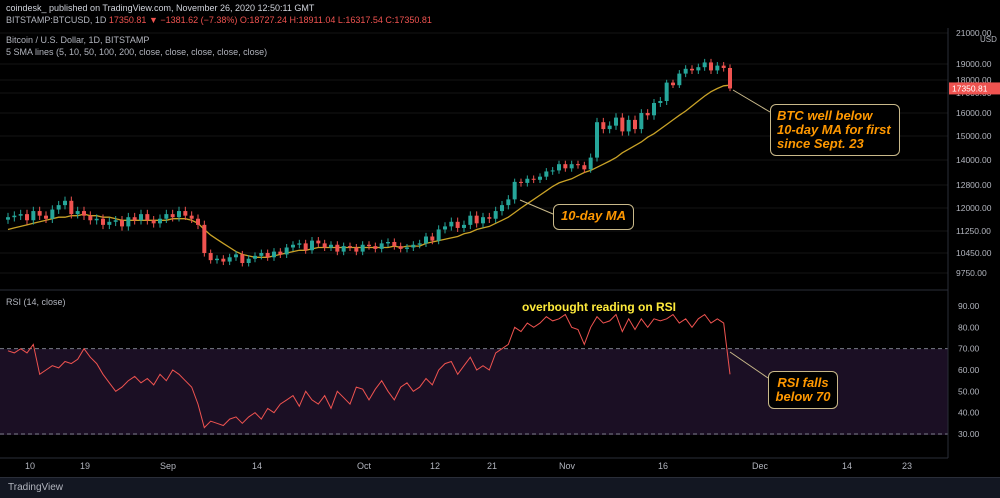 Image resolution: width=1000 pixels, height=498 pixels. I want to click on x-tick-label: Dec, so click(760, 466).